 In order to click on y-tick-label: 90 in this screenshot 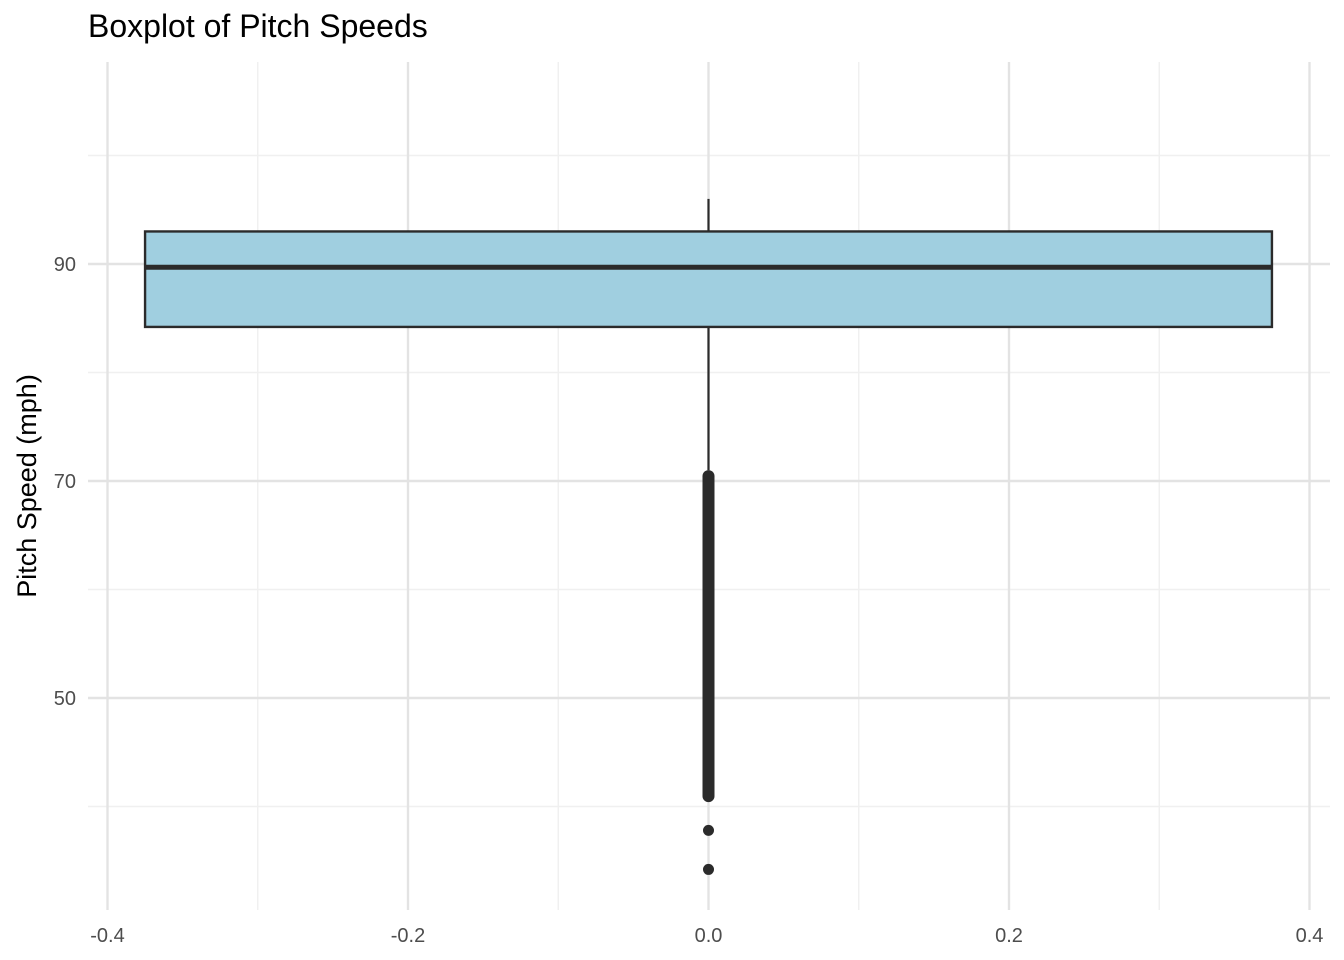, I will do `click(65, 265)`.